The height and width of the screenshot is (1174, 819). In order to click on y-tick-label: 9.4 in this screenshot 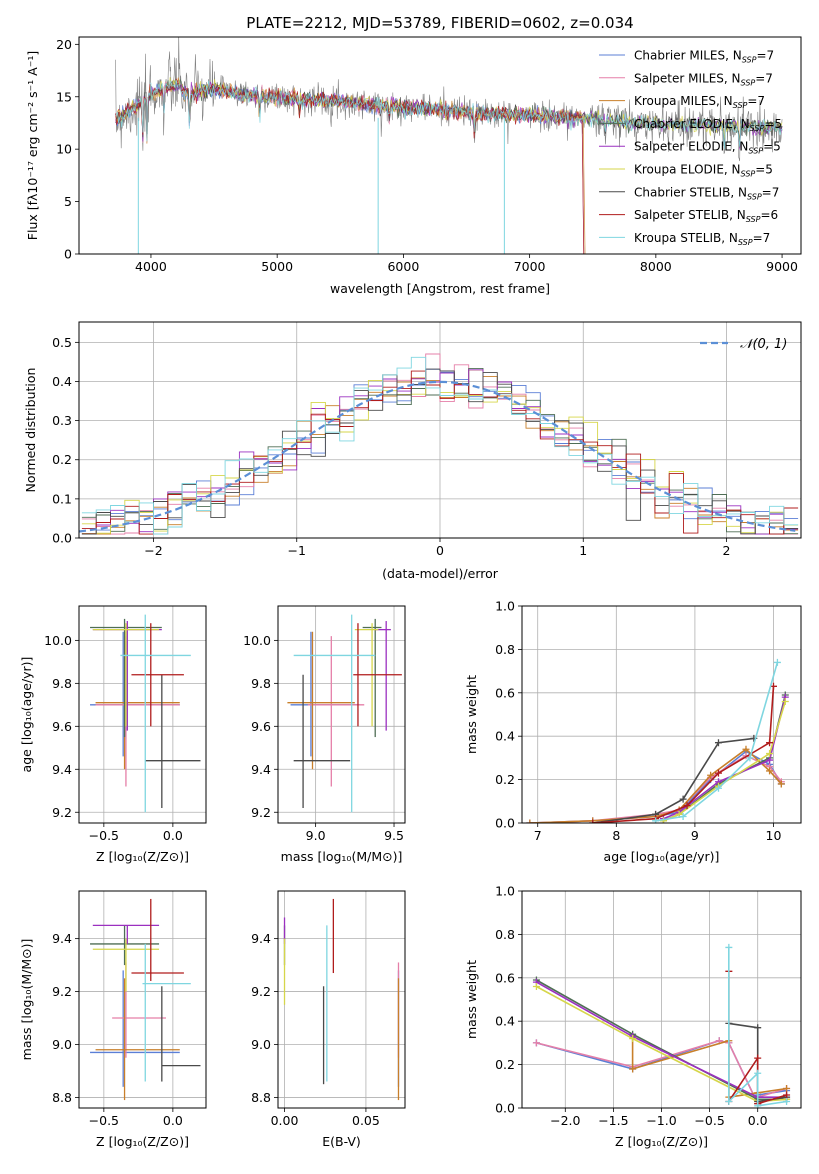, I will do `click(261, 769)`.